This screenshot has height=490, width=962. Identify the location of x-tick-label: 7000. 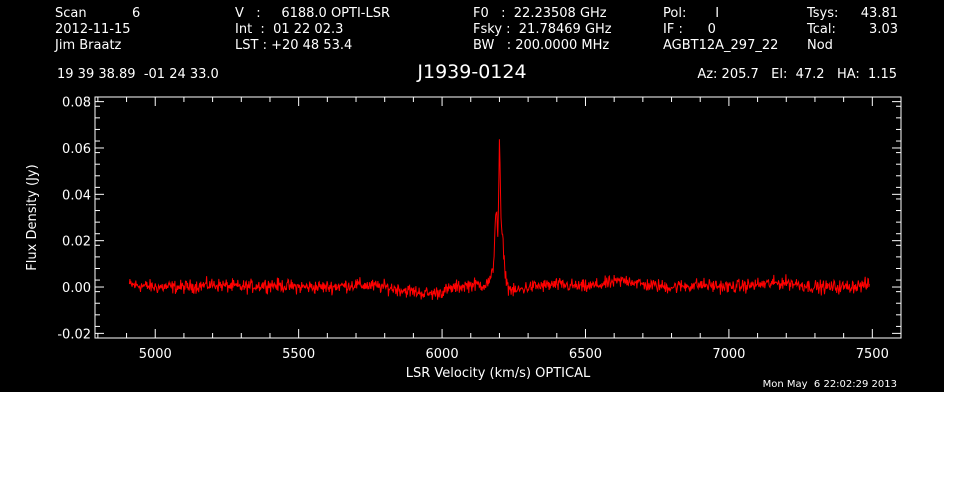
(728, 354).